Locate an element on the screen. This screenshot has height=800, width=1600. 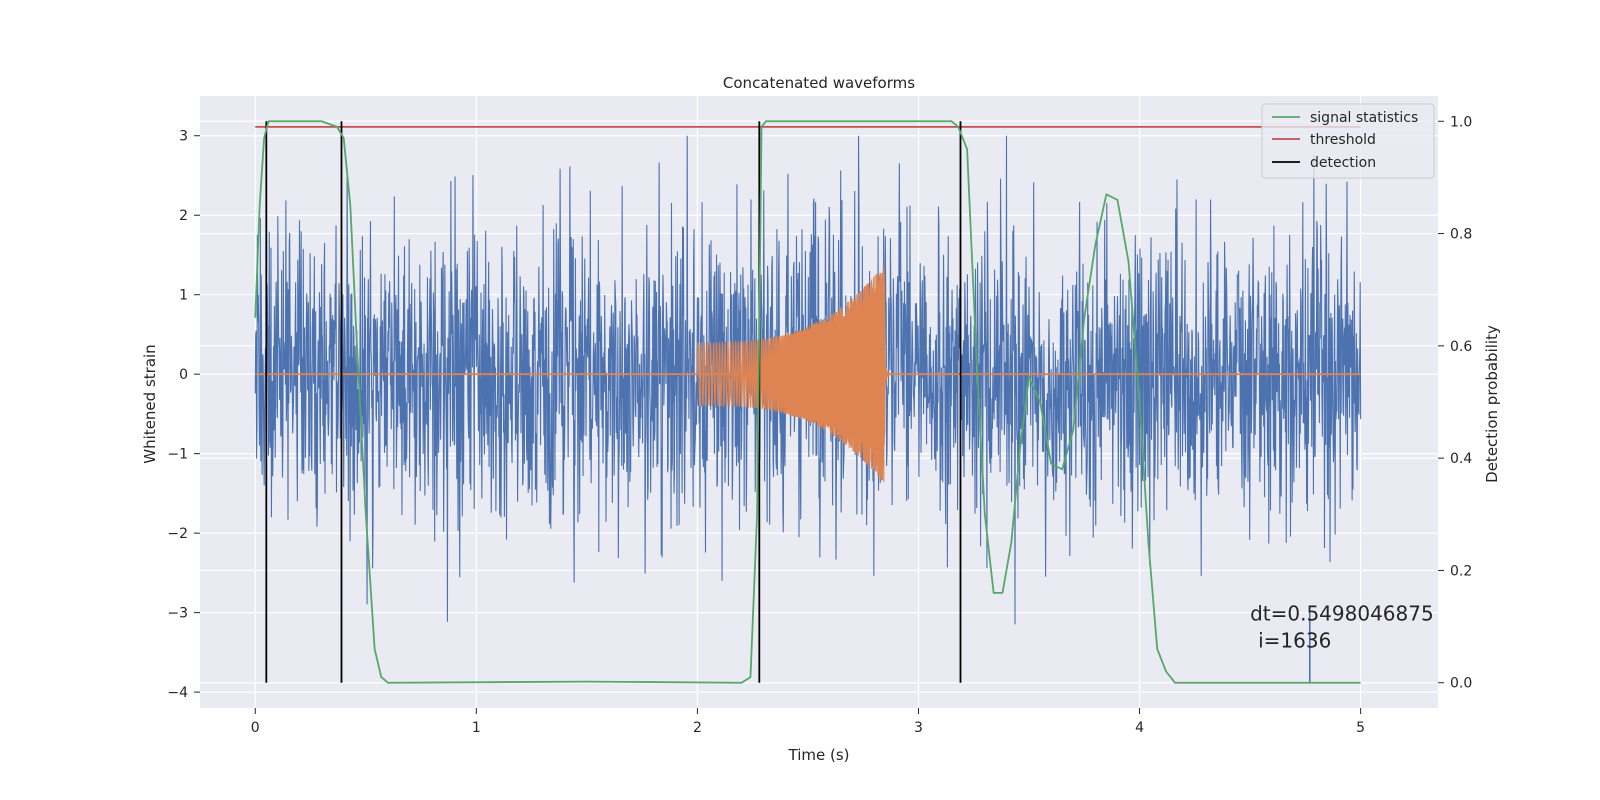
right-y-tick-label: 0.6 is located at coordinates (1461, 347).